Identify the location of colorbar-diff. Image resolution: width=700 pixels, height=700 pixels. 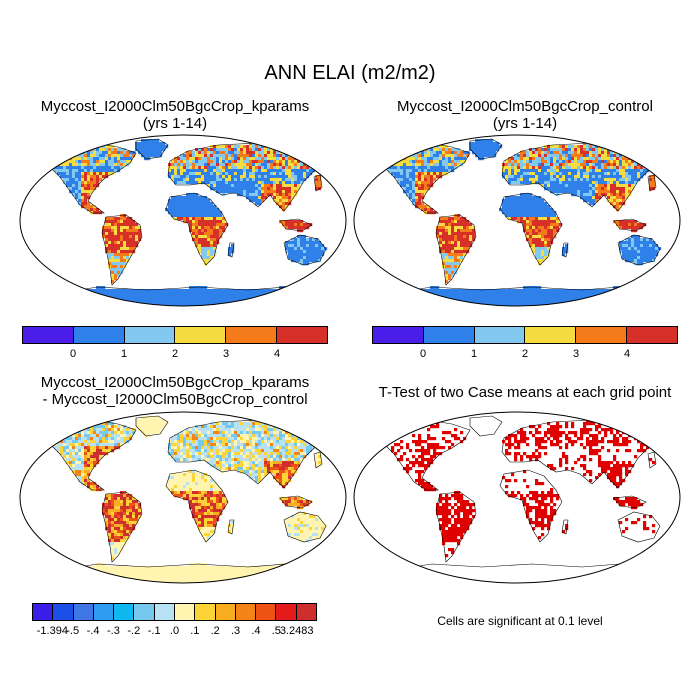
(174, 612).